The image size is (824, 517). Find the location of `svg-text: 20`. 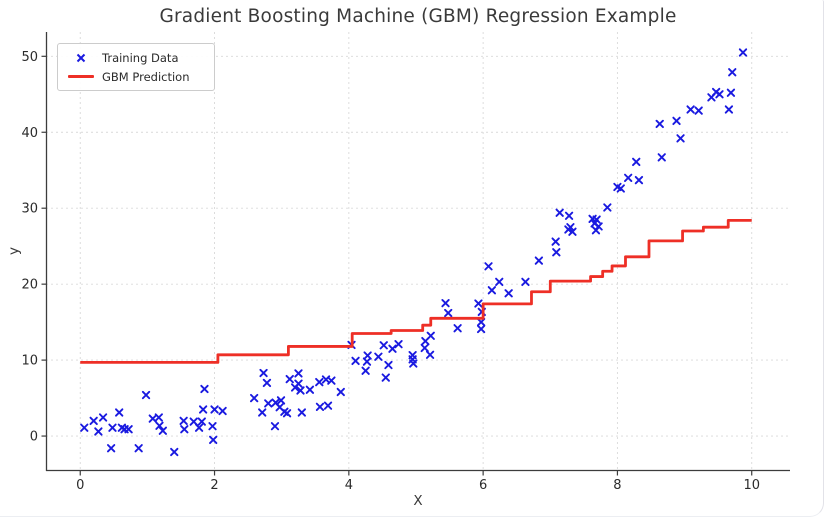

svg-text: 20 is located at coordinates (29, 285).